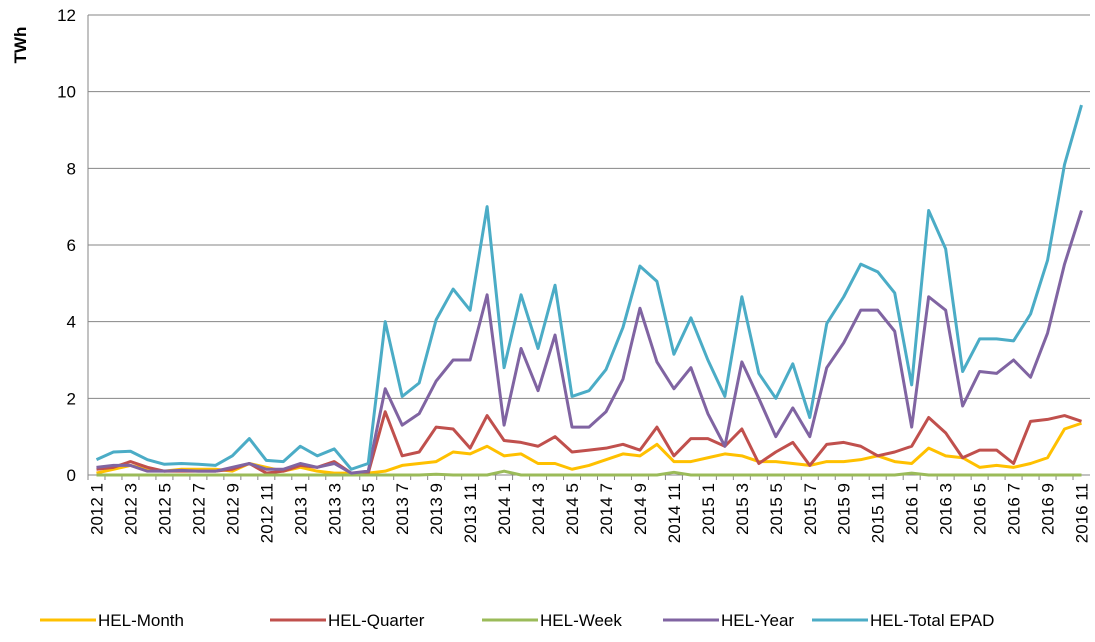  What do you see at coordinates (844, 509) in the screenshot?
I see `x-tick-label: 2015 9` at bounding box center [844, 509].